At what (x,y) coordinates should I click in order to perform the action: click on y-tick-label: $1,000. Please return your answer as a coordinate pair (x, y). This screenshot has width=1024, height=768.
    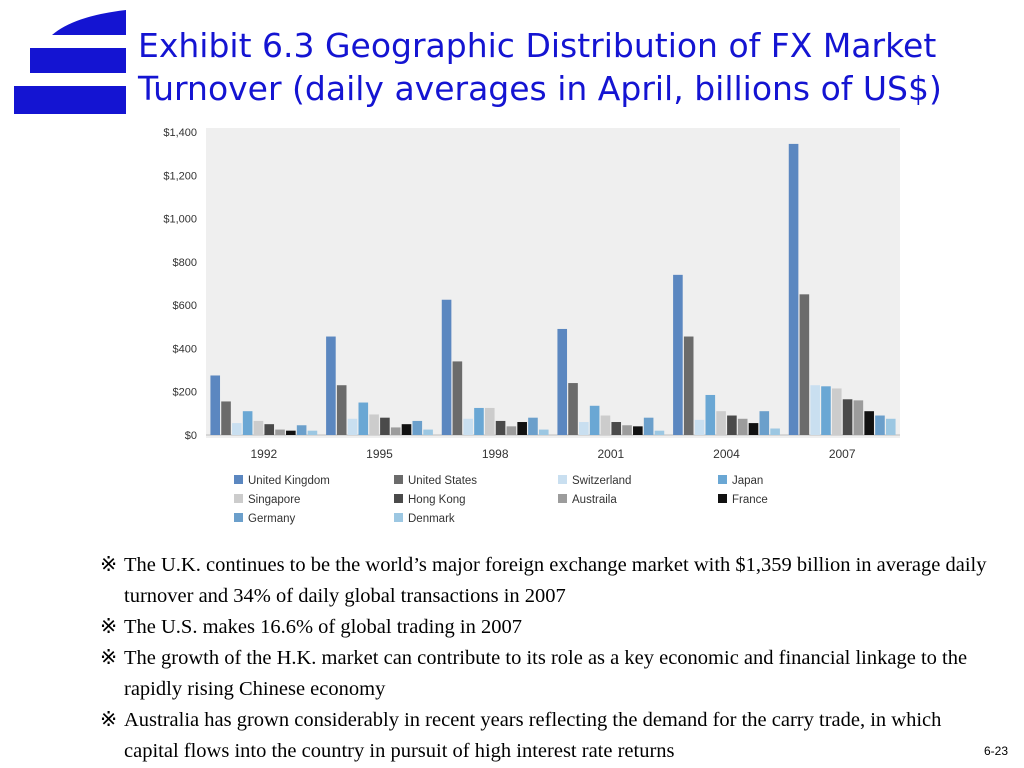
    Looking at the image, I should click on (180, 220).